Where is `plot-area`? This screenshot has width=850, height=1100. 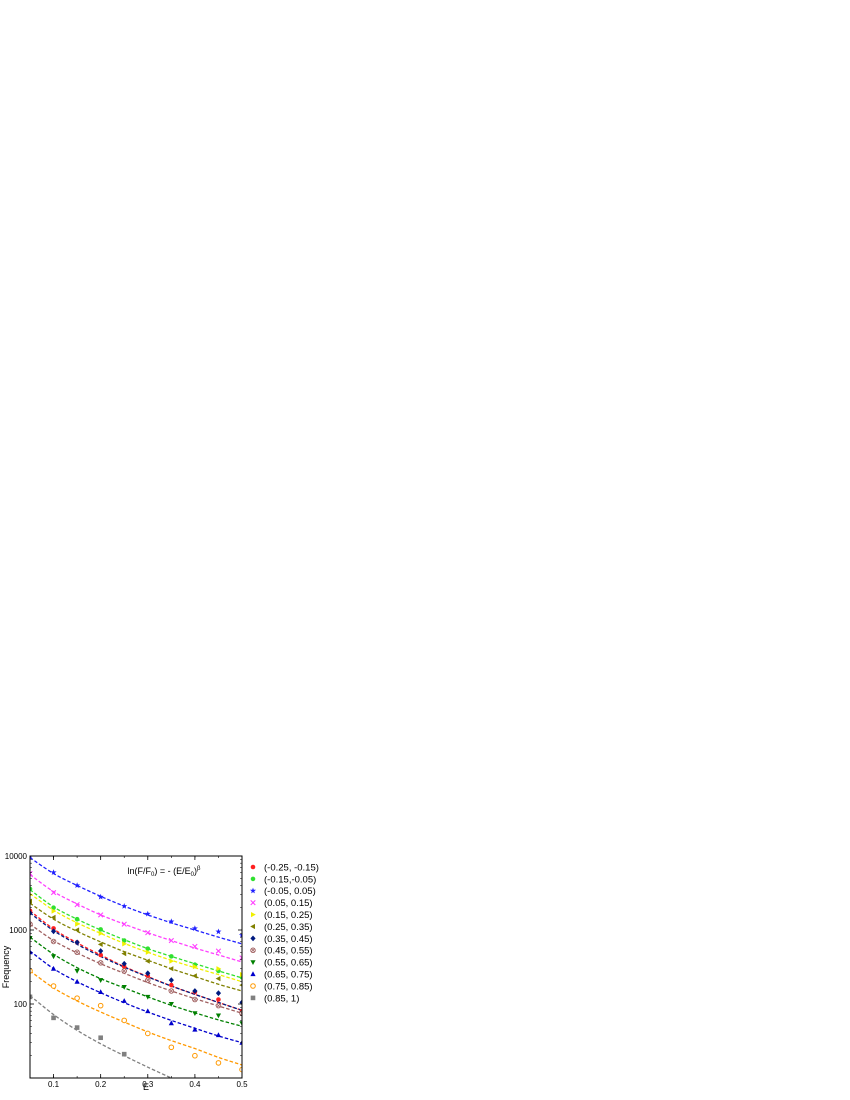
plot-area is located at coordinates (136, 967).